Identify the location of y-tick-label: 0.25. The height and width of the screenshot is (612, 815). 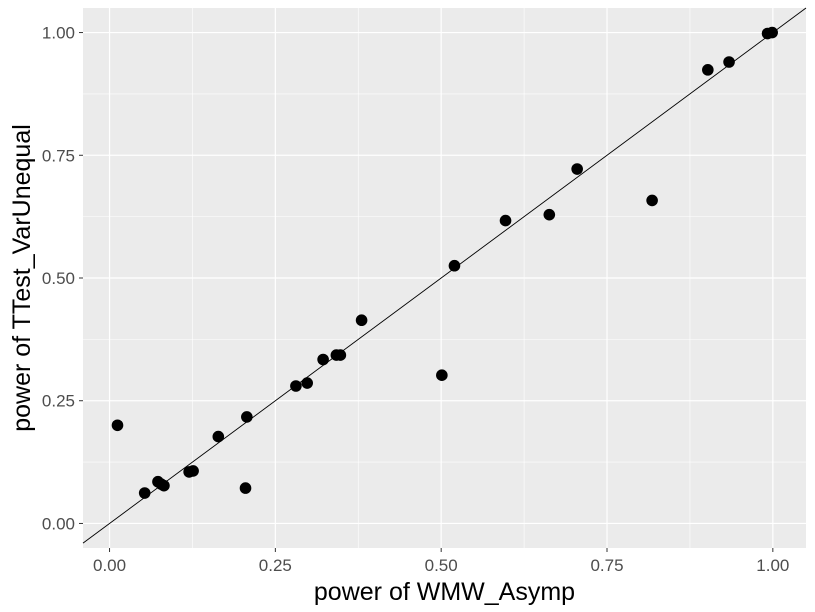
(58, 401).